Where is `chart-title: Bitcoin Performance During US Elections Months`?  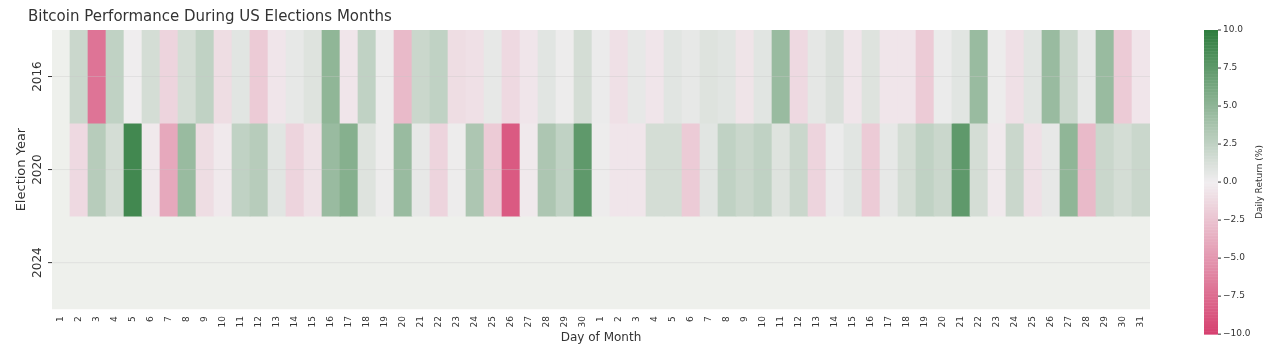 chart-title: Bitcoin Performance During US Elections Months is located at coordinates (210, 15).